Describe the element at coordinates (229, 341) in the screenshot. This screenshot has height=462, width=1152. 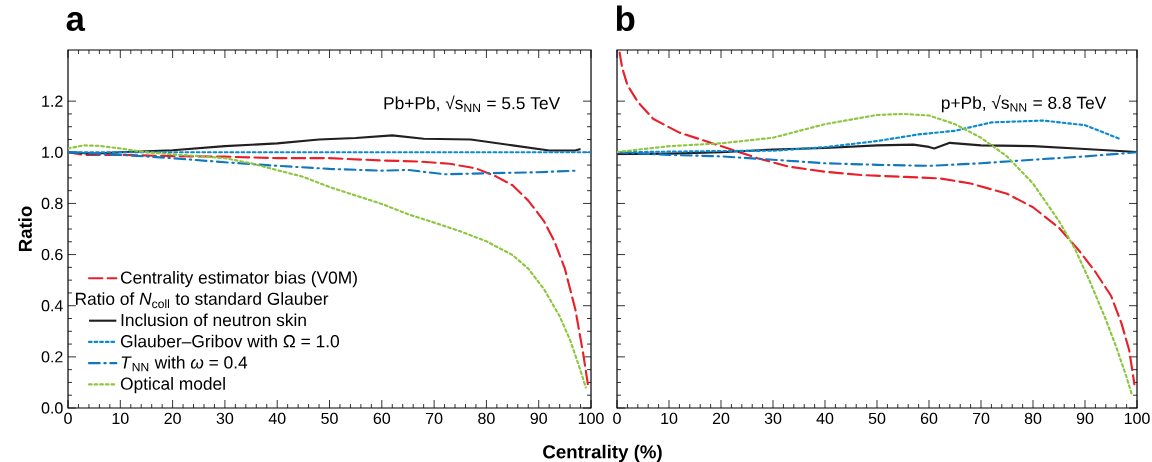
I see `legend-label: Glauber–Gribov with Ω = 1.0` at that location.